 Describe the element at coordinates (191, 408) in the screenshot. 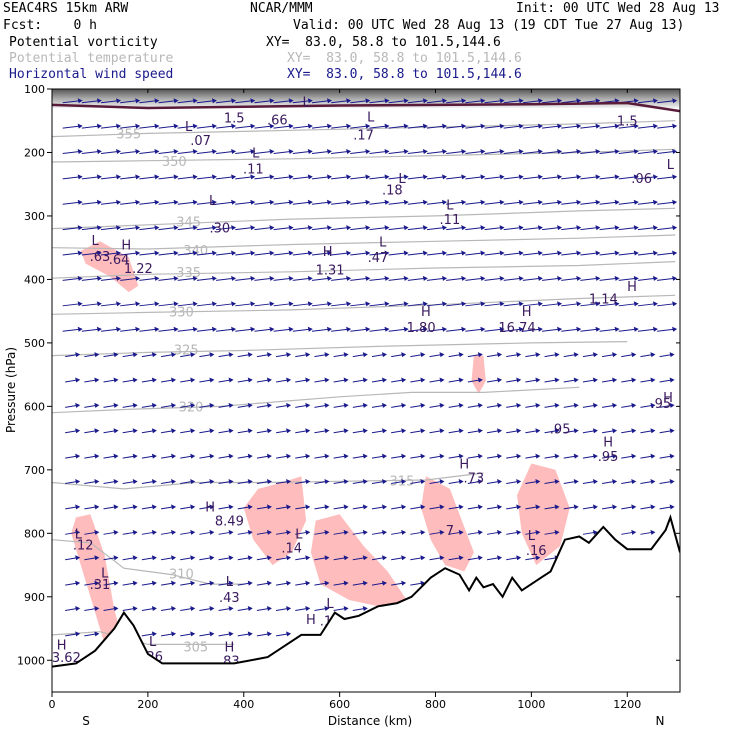

I see `theta-contour-label: 320` at that location.